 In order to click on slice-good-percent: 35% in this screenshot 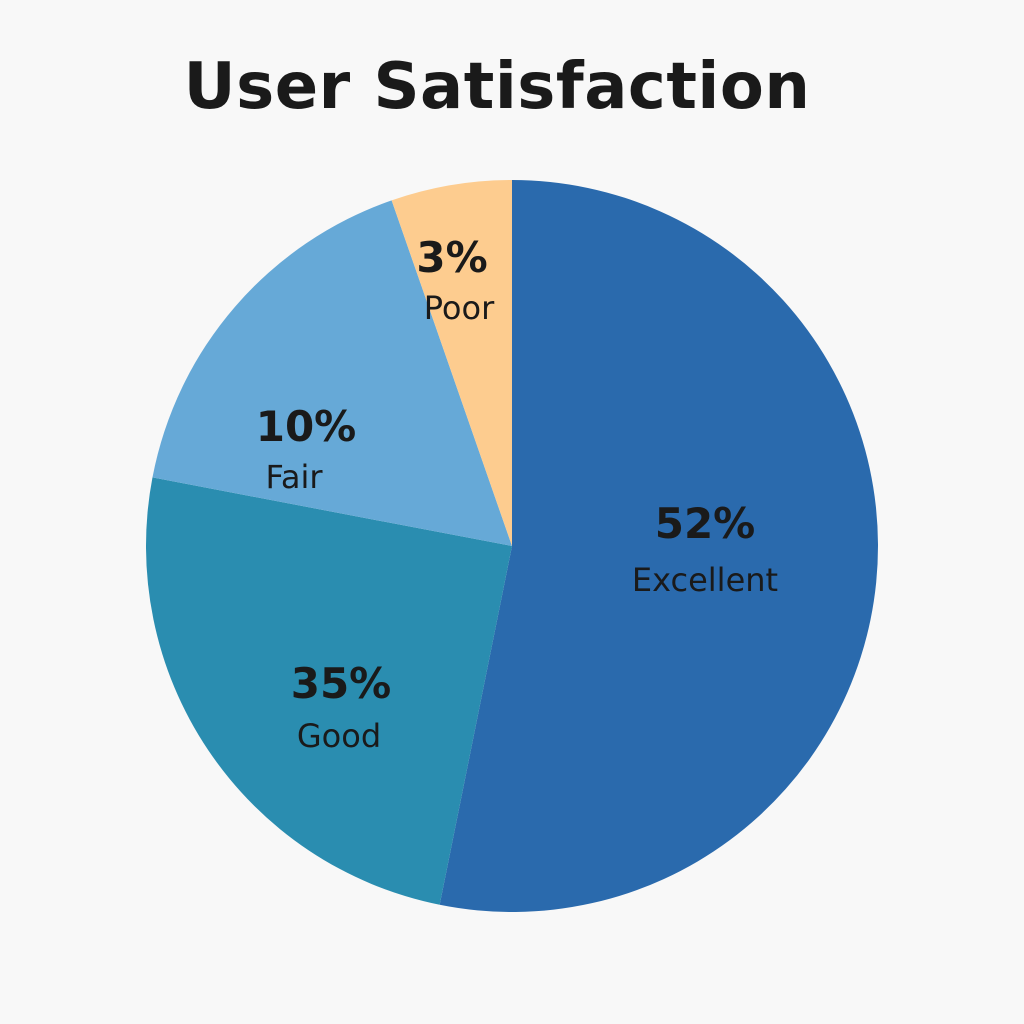, I will do `click(341, 683)`.